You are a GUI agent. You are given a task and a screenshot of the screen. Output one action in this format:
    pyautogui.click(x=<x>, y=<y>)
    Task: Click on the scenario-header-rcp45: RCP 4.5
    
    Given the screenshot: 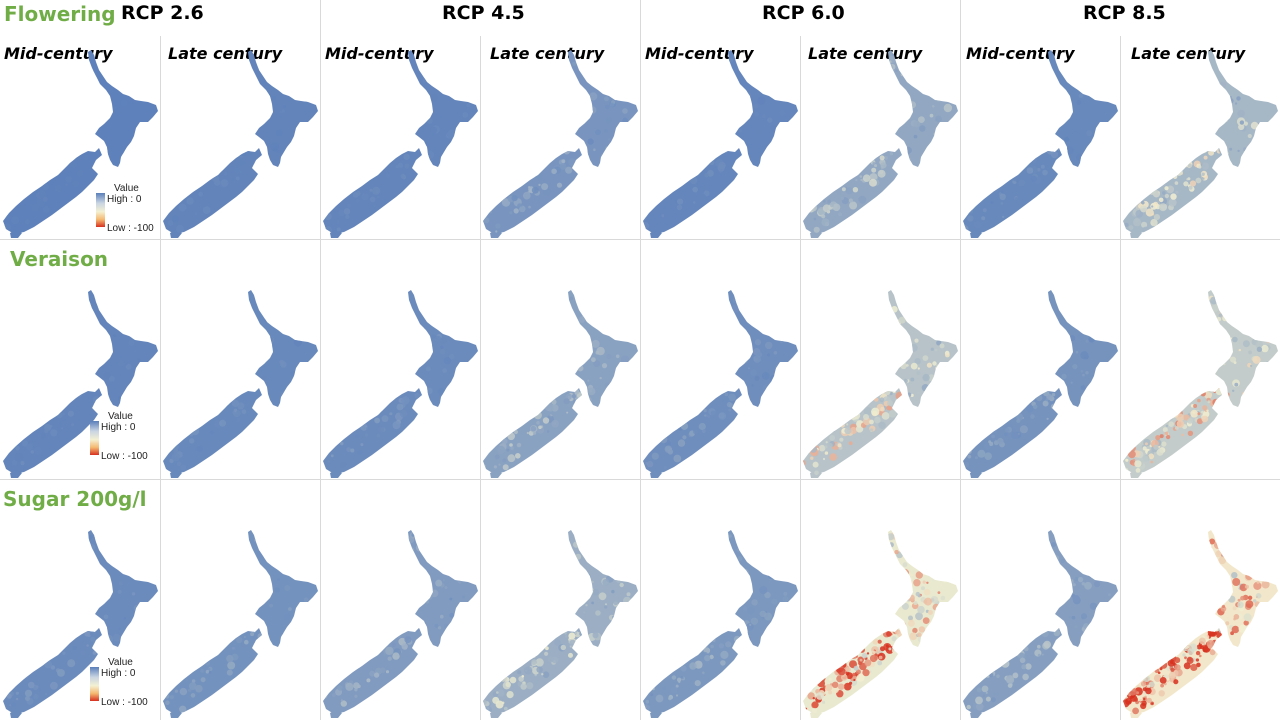 What is the action you would take?
    pyautogui.click(x=483, y=13)
    